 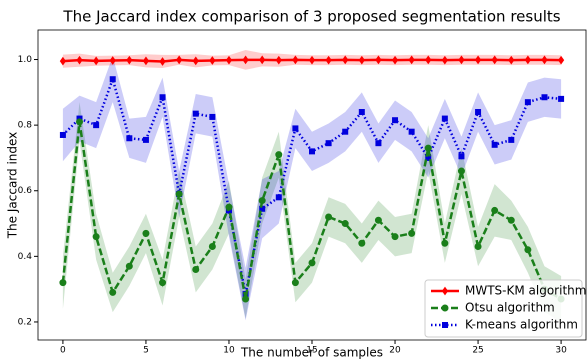 What do you see at coordinates (477, 351) in the screenshot?
I see `x-tick-label: 25` at bounding box center [477, 351].